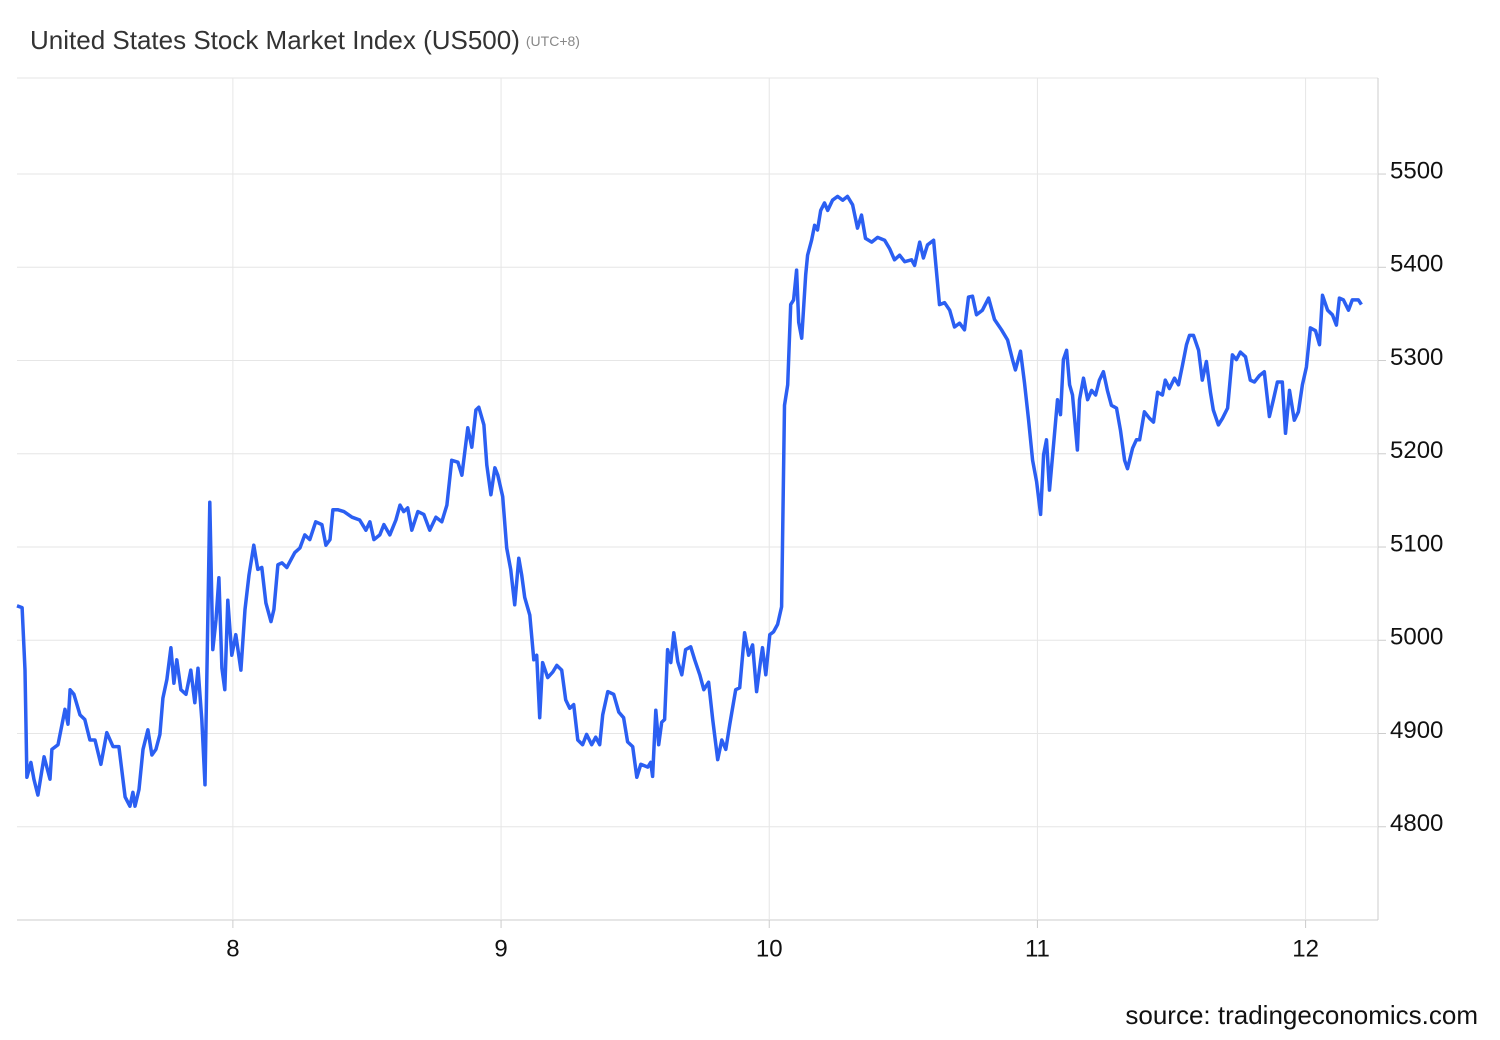  Describe the element at coordinates (1416, 264) in the screenshot. I see `y-tick-label: 5400` at that location.